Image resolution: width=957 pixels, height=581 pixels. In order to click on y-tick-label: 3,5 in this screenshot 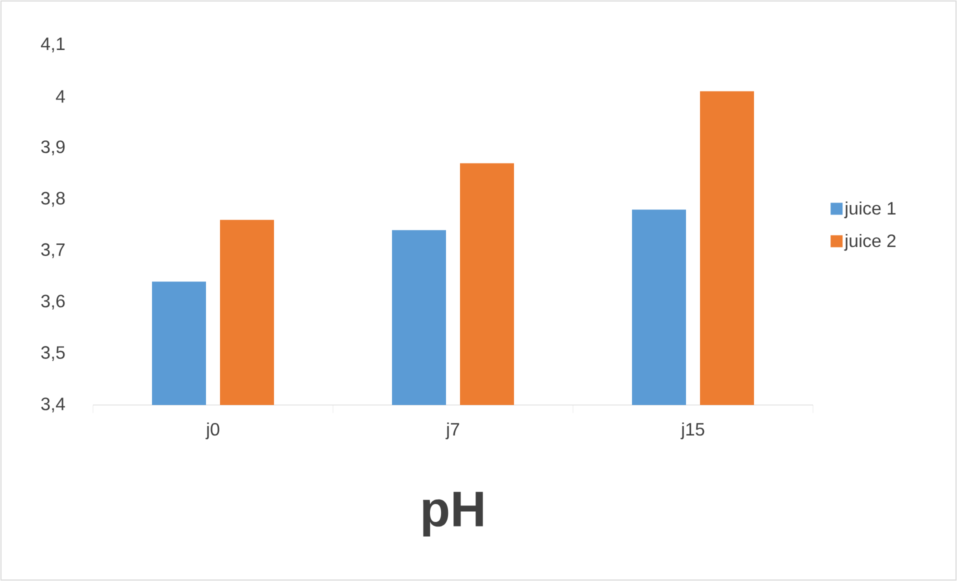, I will do `click(53, 353)`.